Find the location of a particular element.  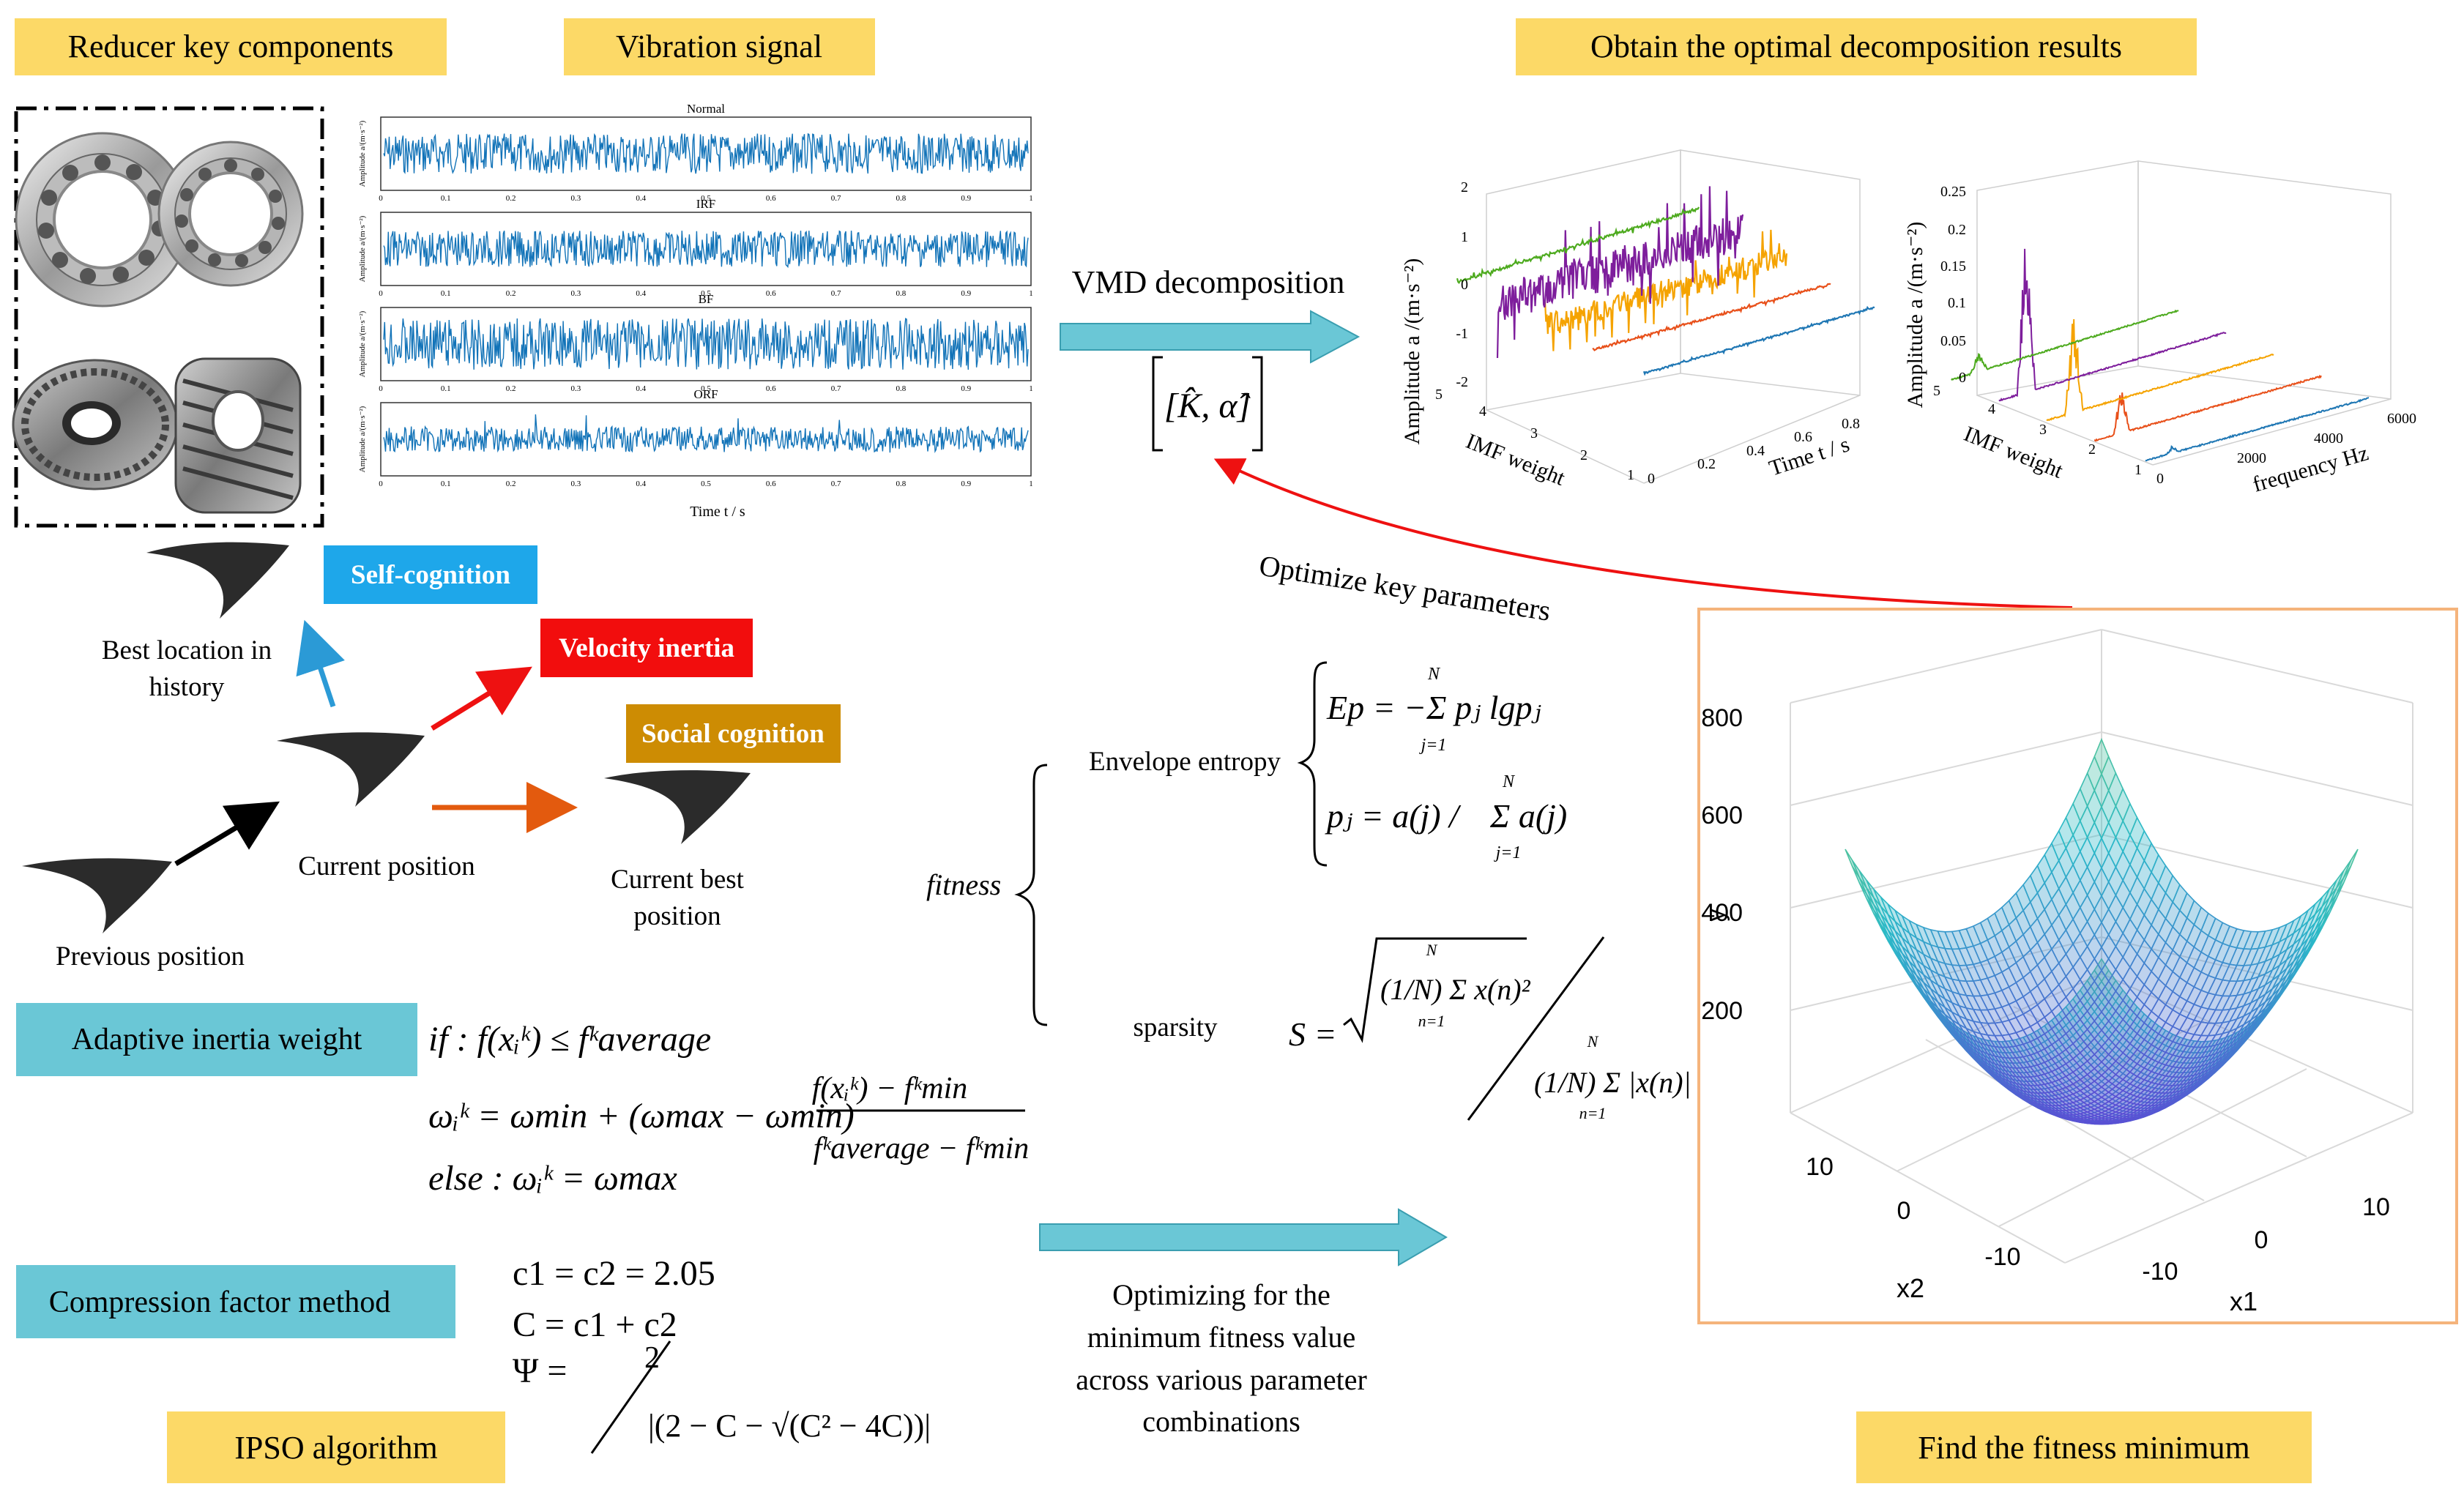

compression-formula-line2: C = c1 + c2 is located at coordinates (595, 1324).